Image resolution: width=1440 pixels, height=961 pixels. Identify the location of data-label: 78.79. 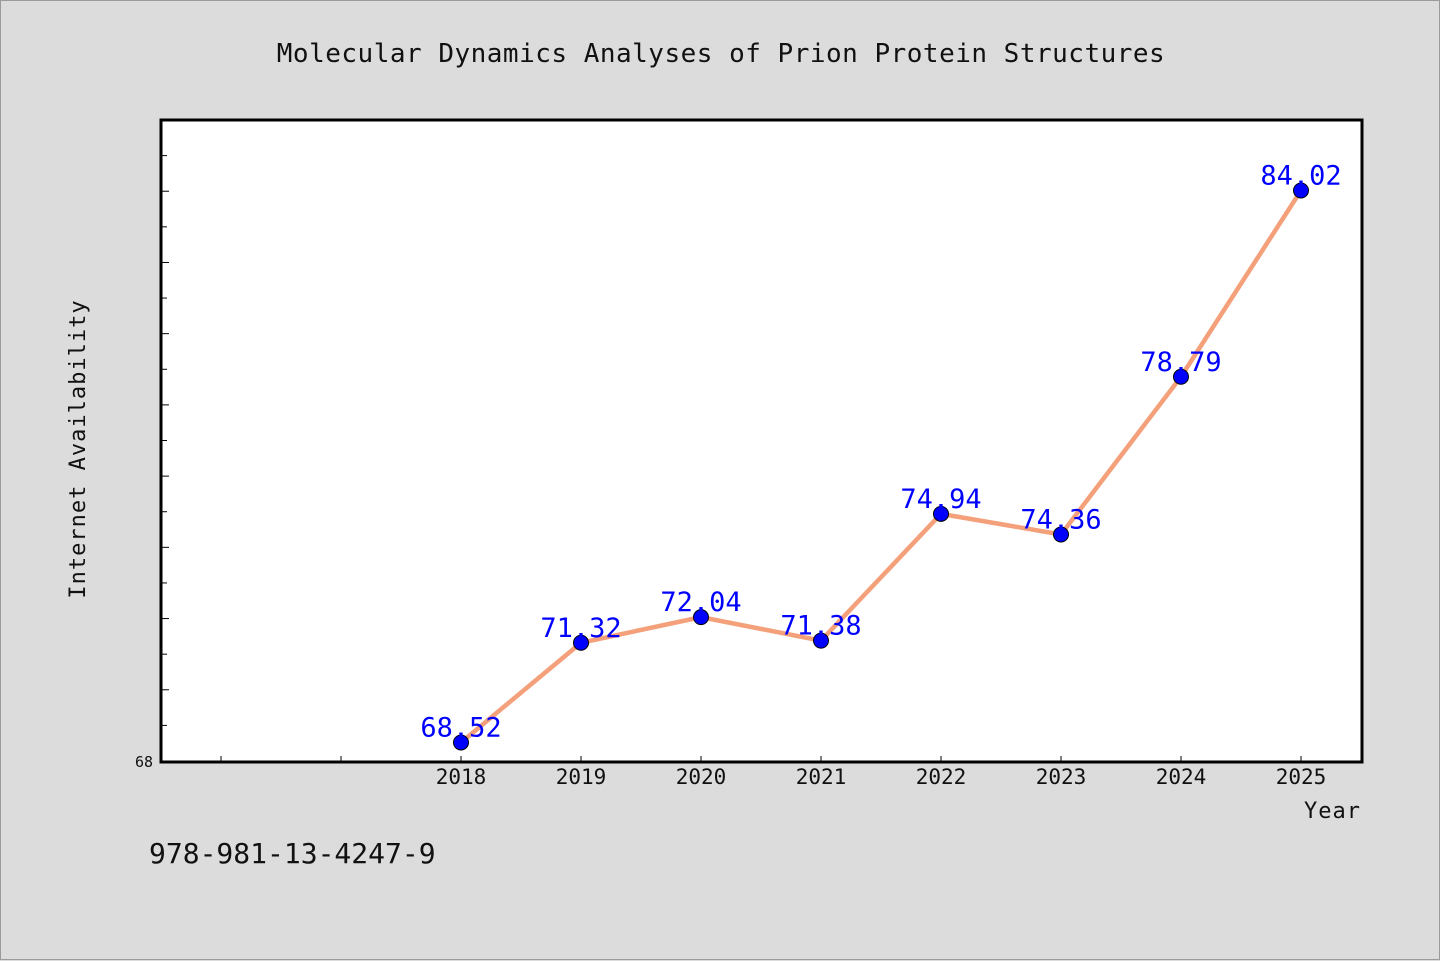
(1180, 362).